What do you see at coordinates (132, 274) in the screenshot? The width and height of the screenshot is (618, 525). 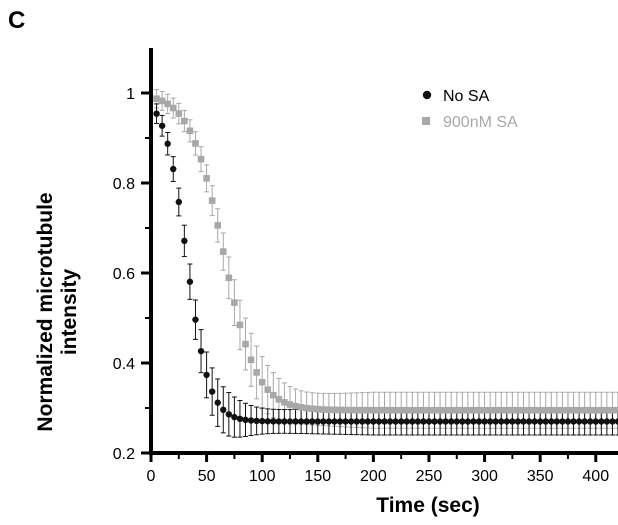 I see `y-axis-ticks: 0.2 0.4 0.6 0.8 1` at bounding box center [132, 274].